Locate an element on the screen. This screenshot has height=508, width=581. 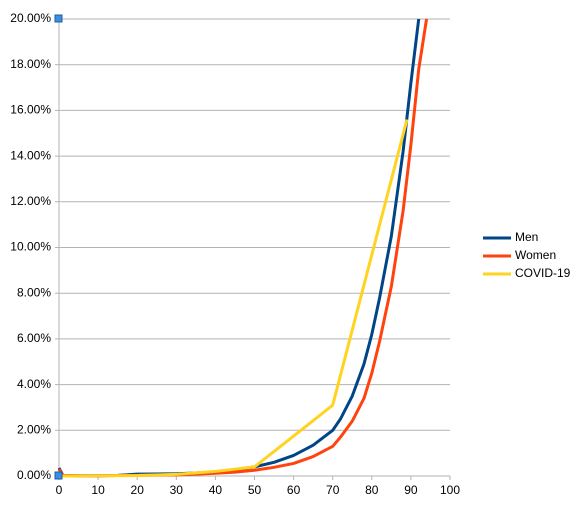
x-tick-label: 100 is located at coordinates (450, 490).